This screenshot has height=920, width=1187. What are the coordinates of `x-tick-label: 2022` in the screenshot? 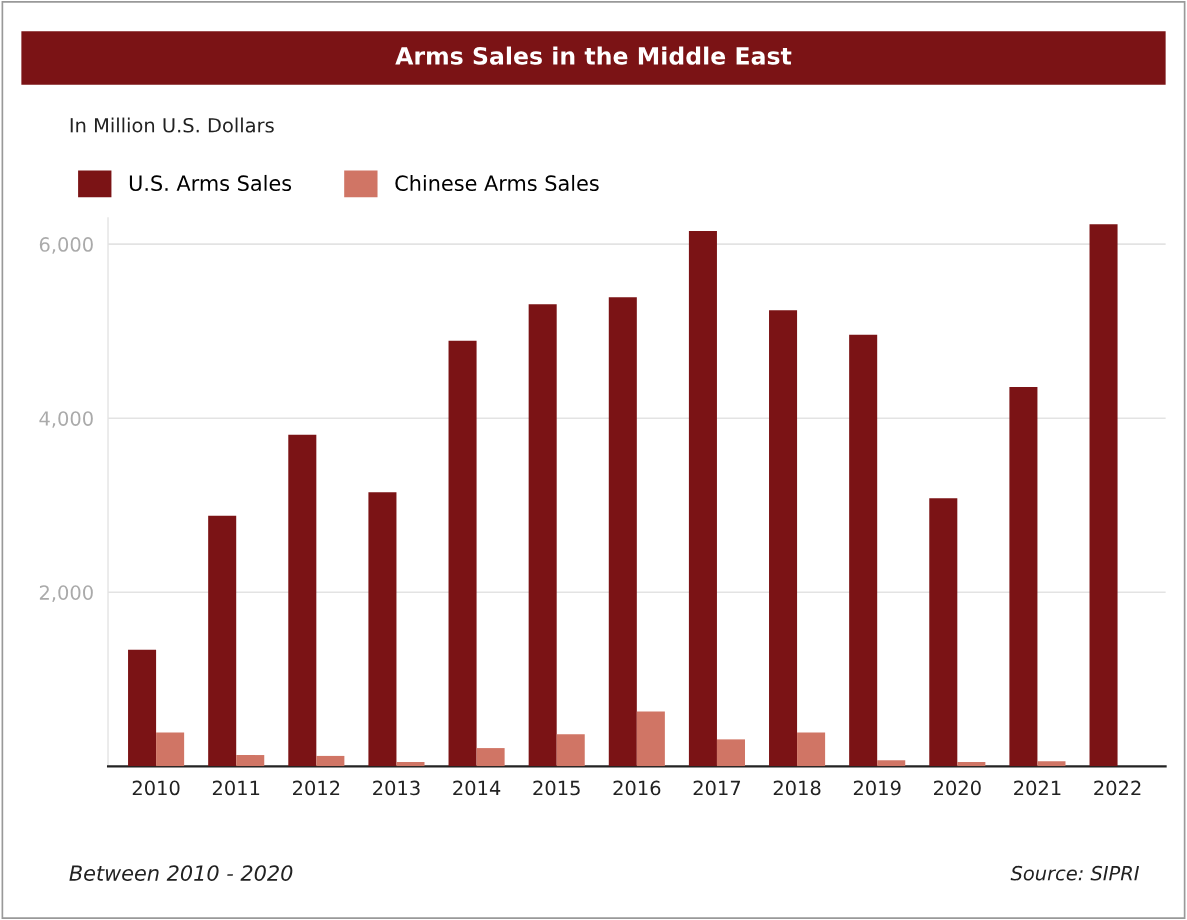 It's located at (1117, 788).